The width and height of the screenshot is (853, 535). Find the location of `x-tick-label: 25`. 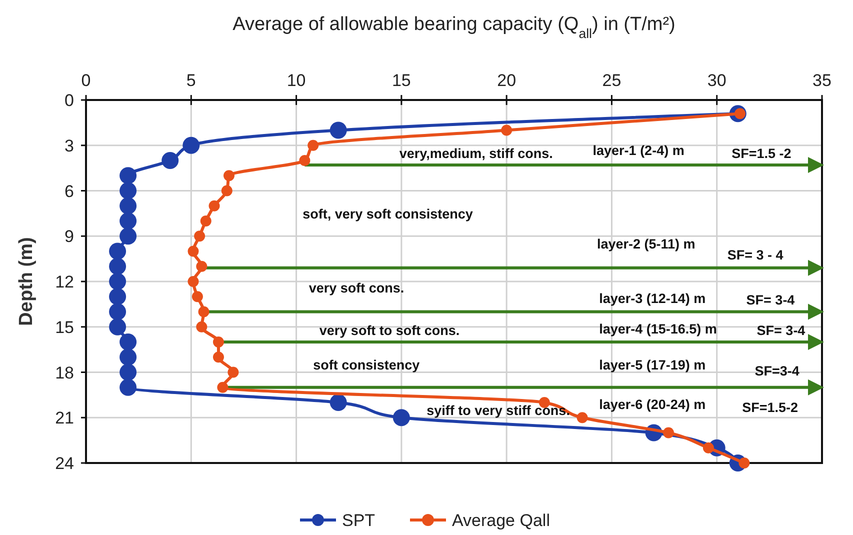

x-tick-label: 25 is located at coordinates (612, 80).